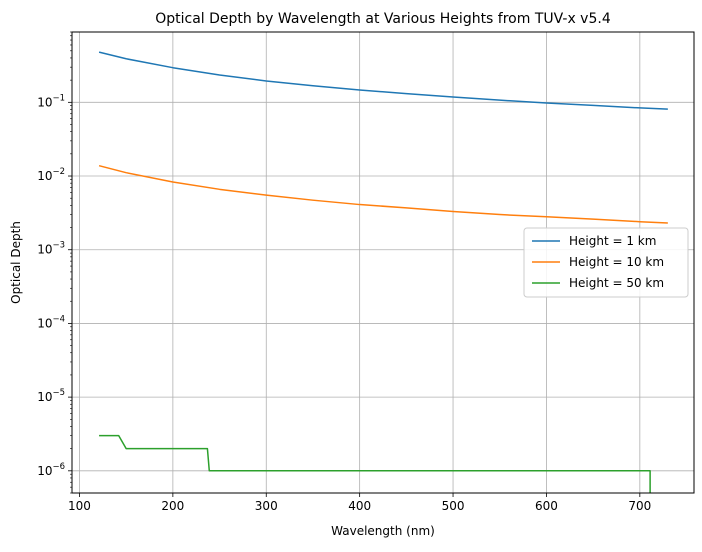 This screenshot has height=552, width=702. What do you see at coordinates (359, 506) in the screenshot?
I see `x-tick-label: 400` at bounding box center [359, 506].